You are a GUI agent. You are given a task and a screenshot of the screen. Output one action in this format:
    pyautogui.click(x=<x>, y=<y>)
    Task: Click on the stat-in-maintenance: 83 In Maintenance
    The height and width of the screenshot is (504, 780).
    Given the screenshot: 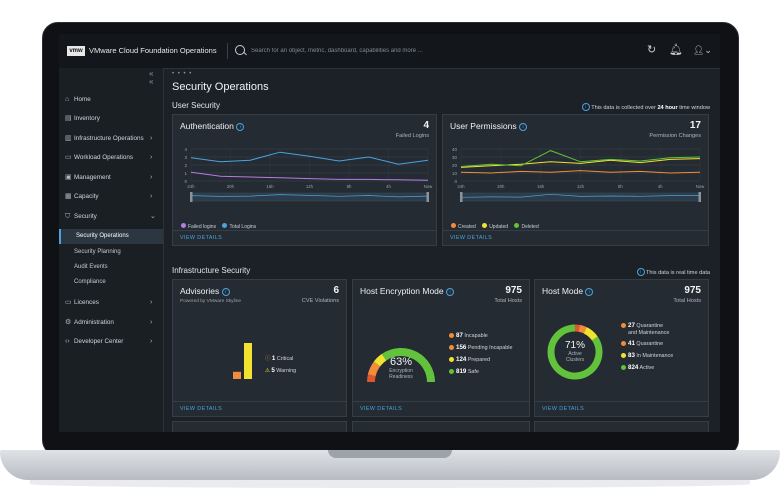 What is the action you would take?
    pyautogui.click(x=647, y=355)
    